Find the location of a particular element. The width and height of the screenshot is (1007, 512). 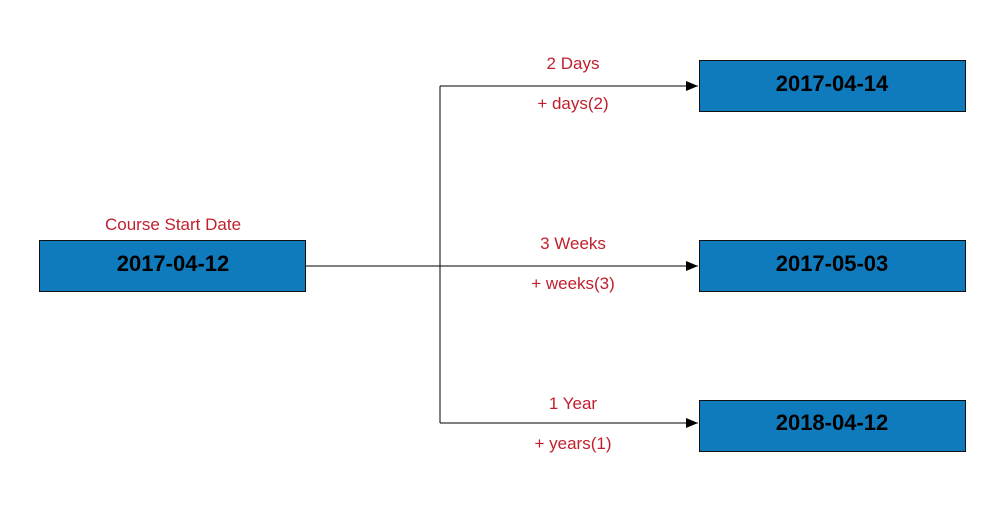

target-1-label-top: 2 Days is located at coordinates (573, 63).